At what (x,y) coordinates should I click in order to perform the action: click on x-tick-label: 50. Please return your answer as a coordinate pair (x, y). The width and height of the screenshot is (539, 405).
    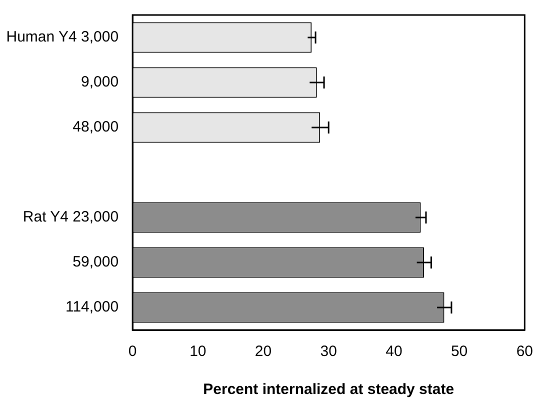
    Looking at the image, I should click on (459, 351).